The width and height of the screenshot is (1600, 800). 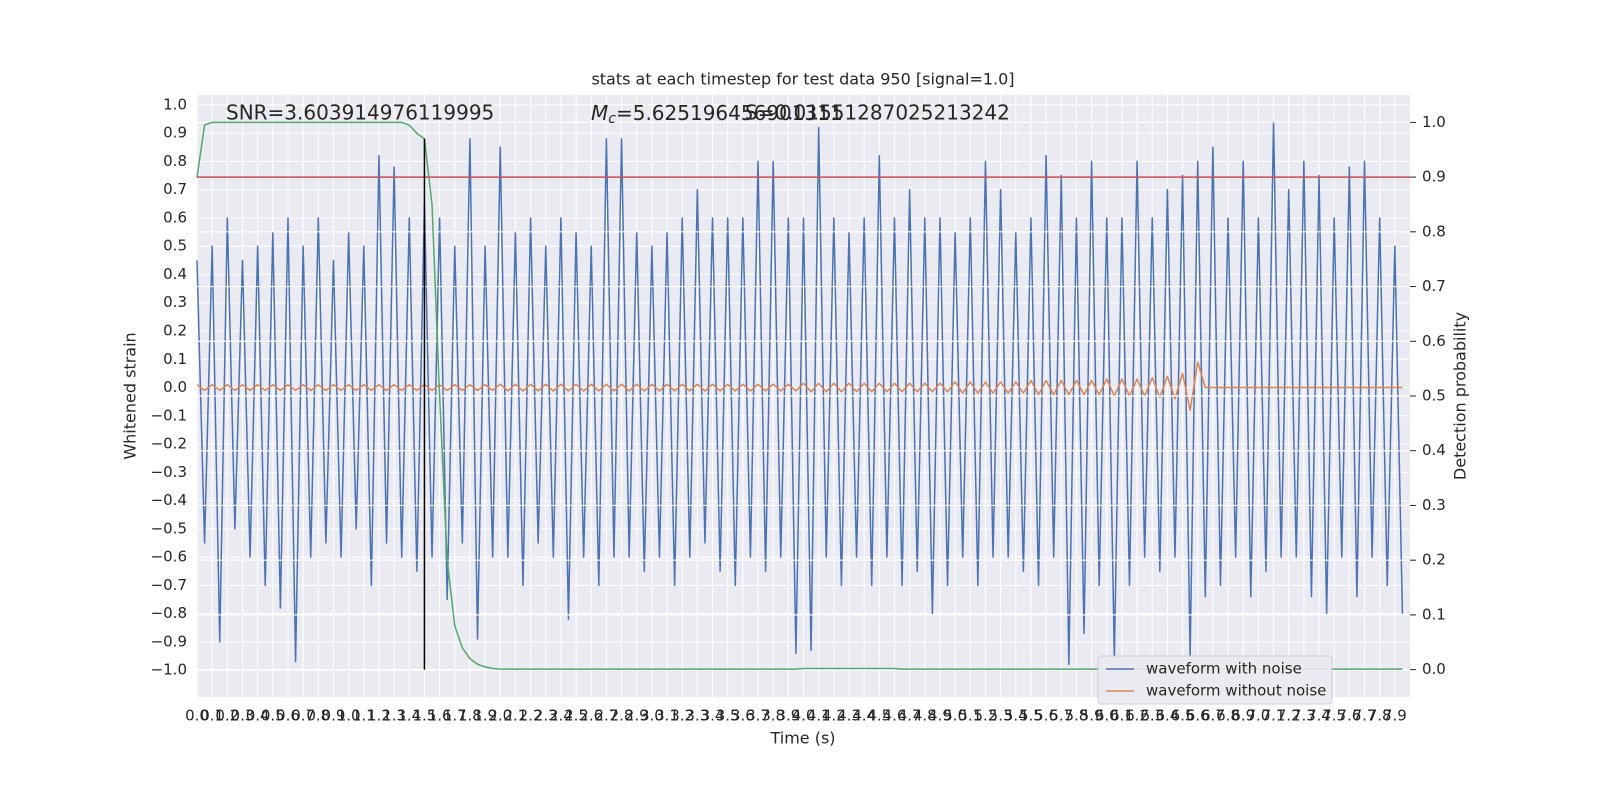 I want to click on x-tick-label: 1.1, so click(x=364, y=716).